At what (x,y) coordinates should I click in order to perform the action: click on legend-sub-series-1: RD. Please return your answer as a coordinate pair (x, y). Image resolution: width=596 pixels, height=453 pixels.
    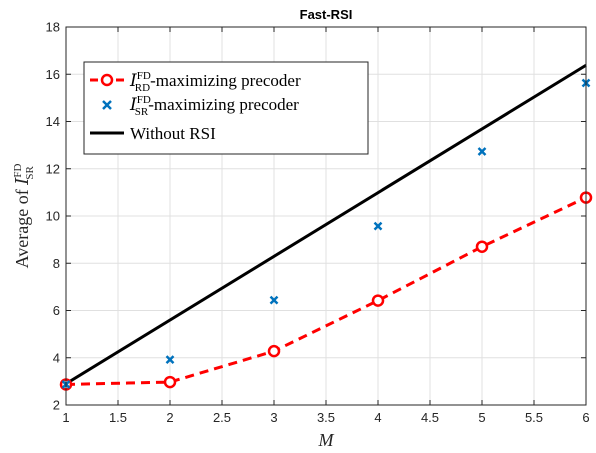
    Looking at the image, I should click on (142, 88).